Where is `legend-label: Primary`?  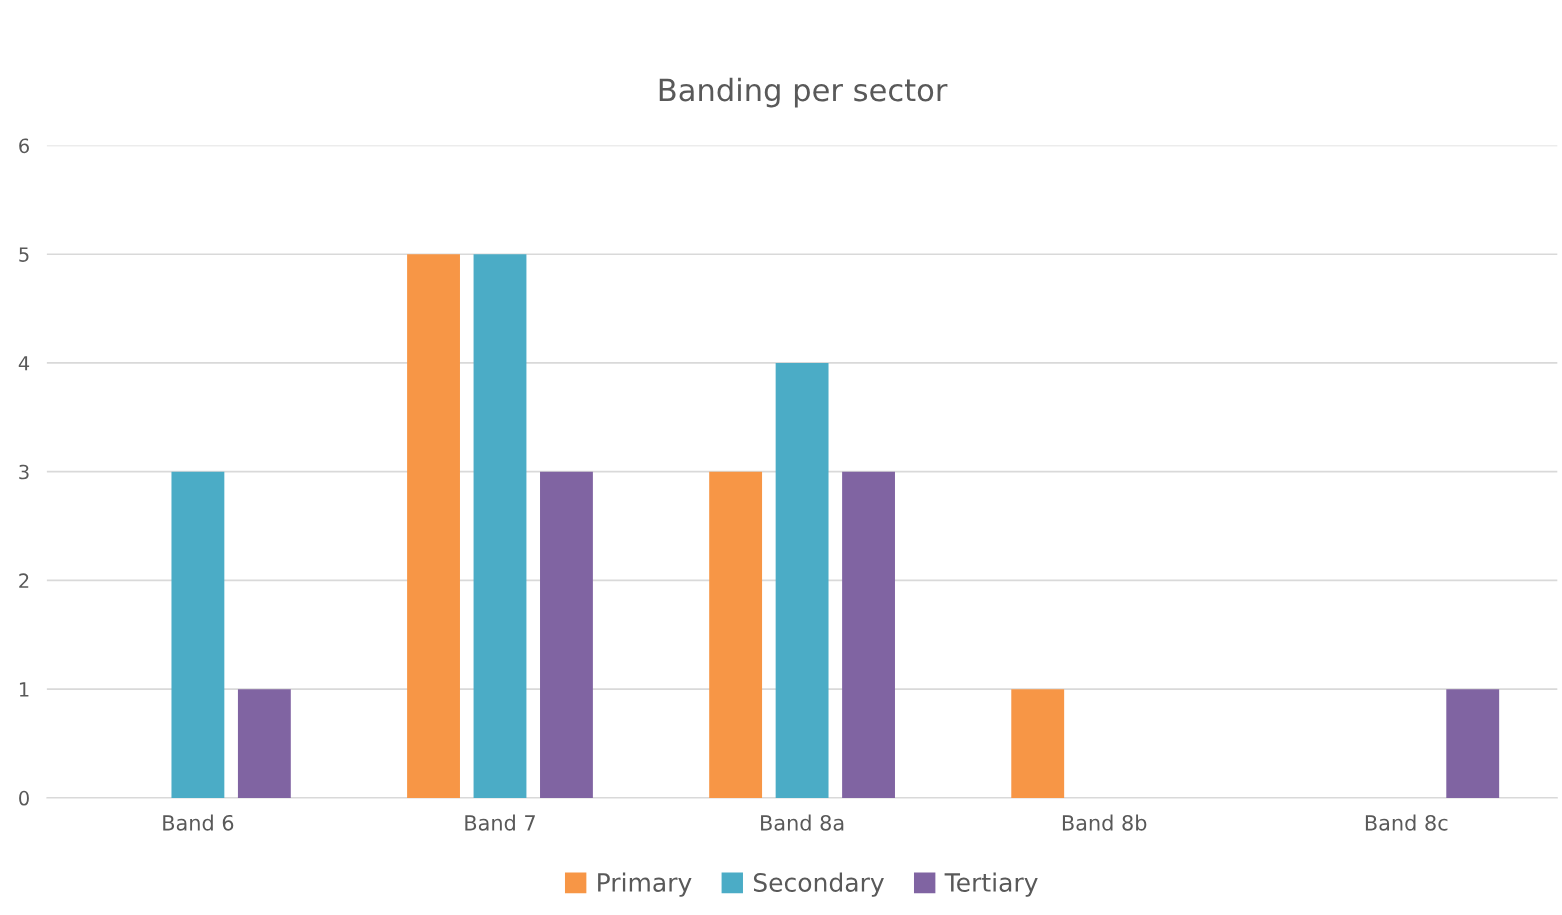 legend-label: Primary is located at coordinates (645, 884).